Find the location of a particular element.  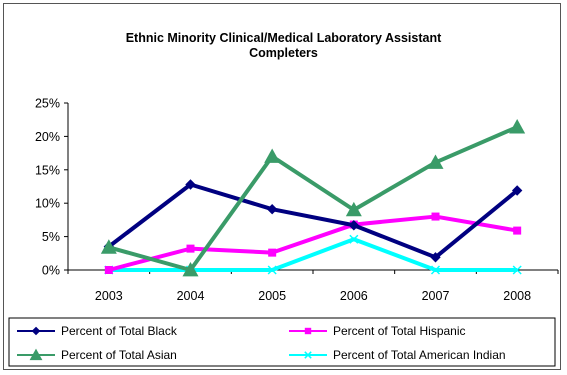

y-tick-label: 10% is located at coordinates (47, 204).